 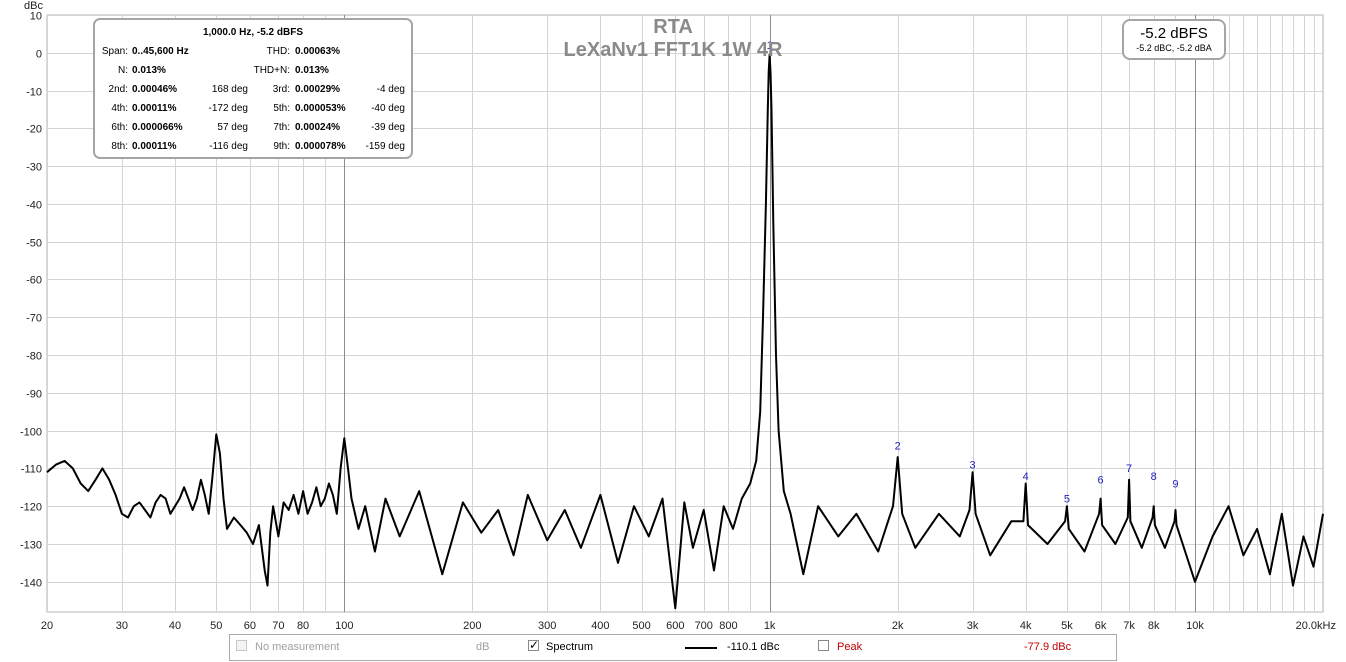 I want to click on peak-label: Peak, so click(x=850, y=647).